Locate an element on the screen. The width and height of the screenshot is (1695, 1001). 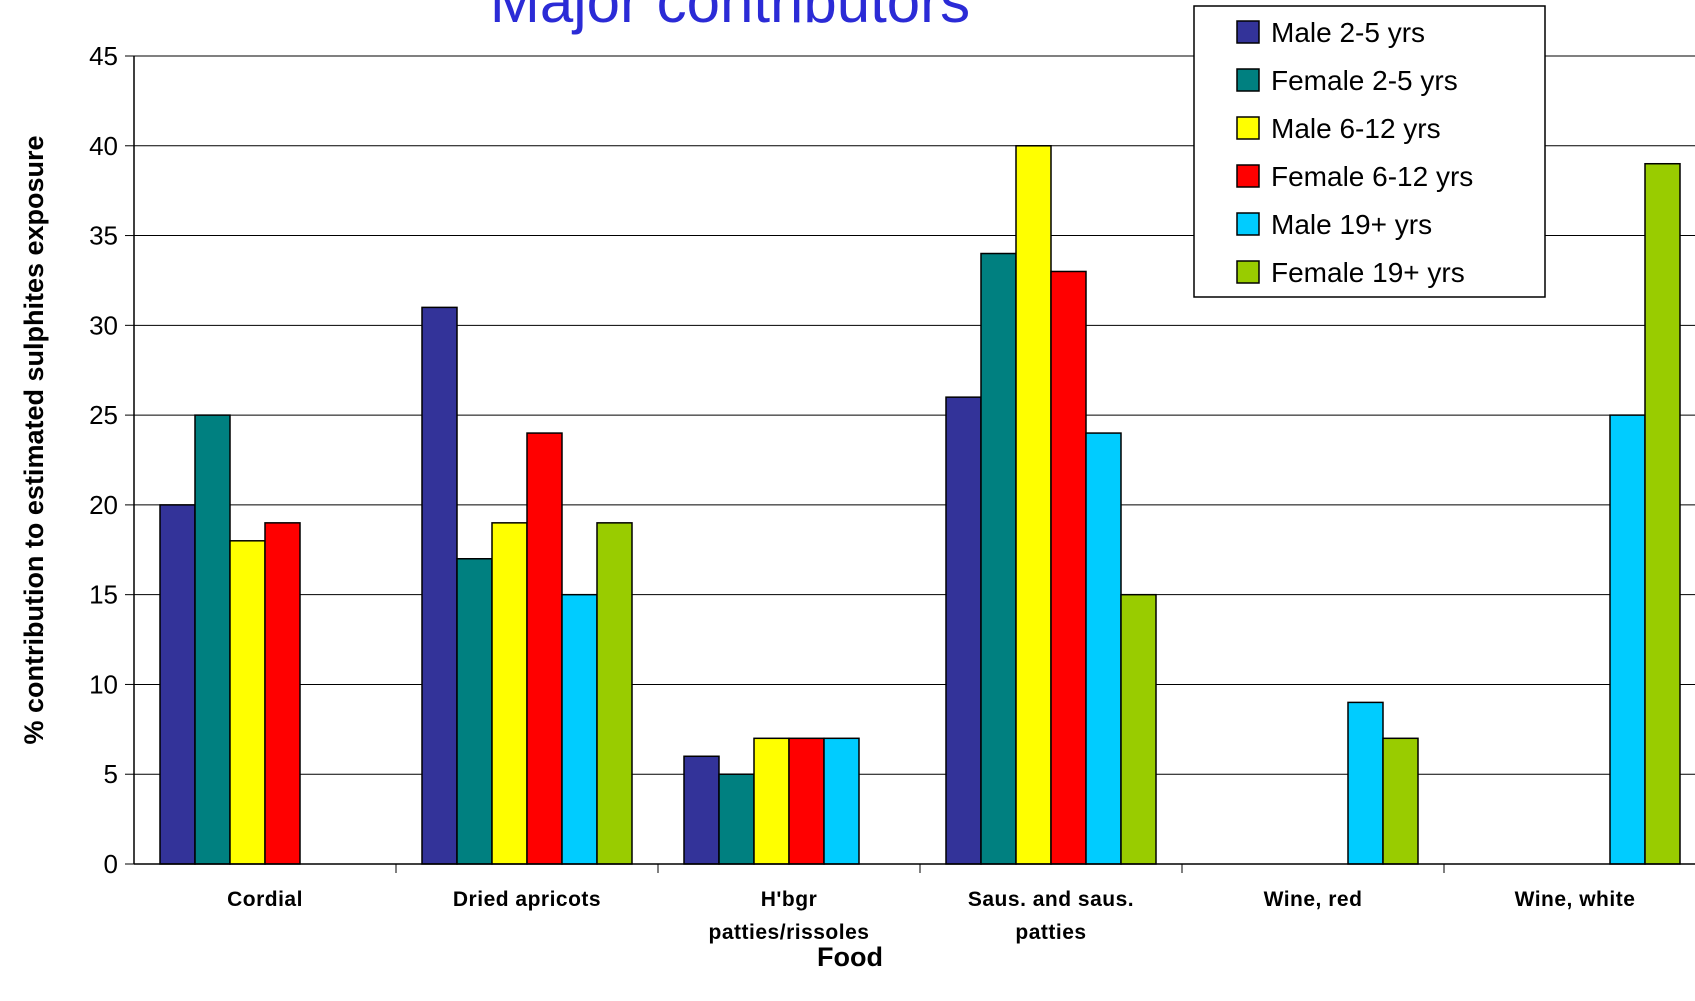
y-tick-label: 45 is located at coordinates (103, 56).